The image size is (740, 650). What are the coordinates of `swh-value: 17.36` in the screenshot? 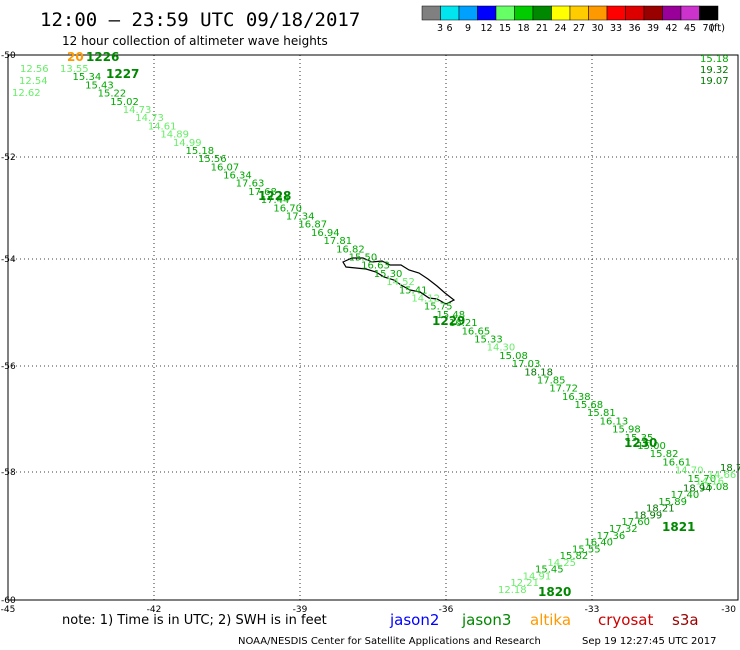 It's located at (611, 536).